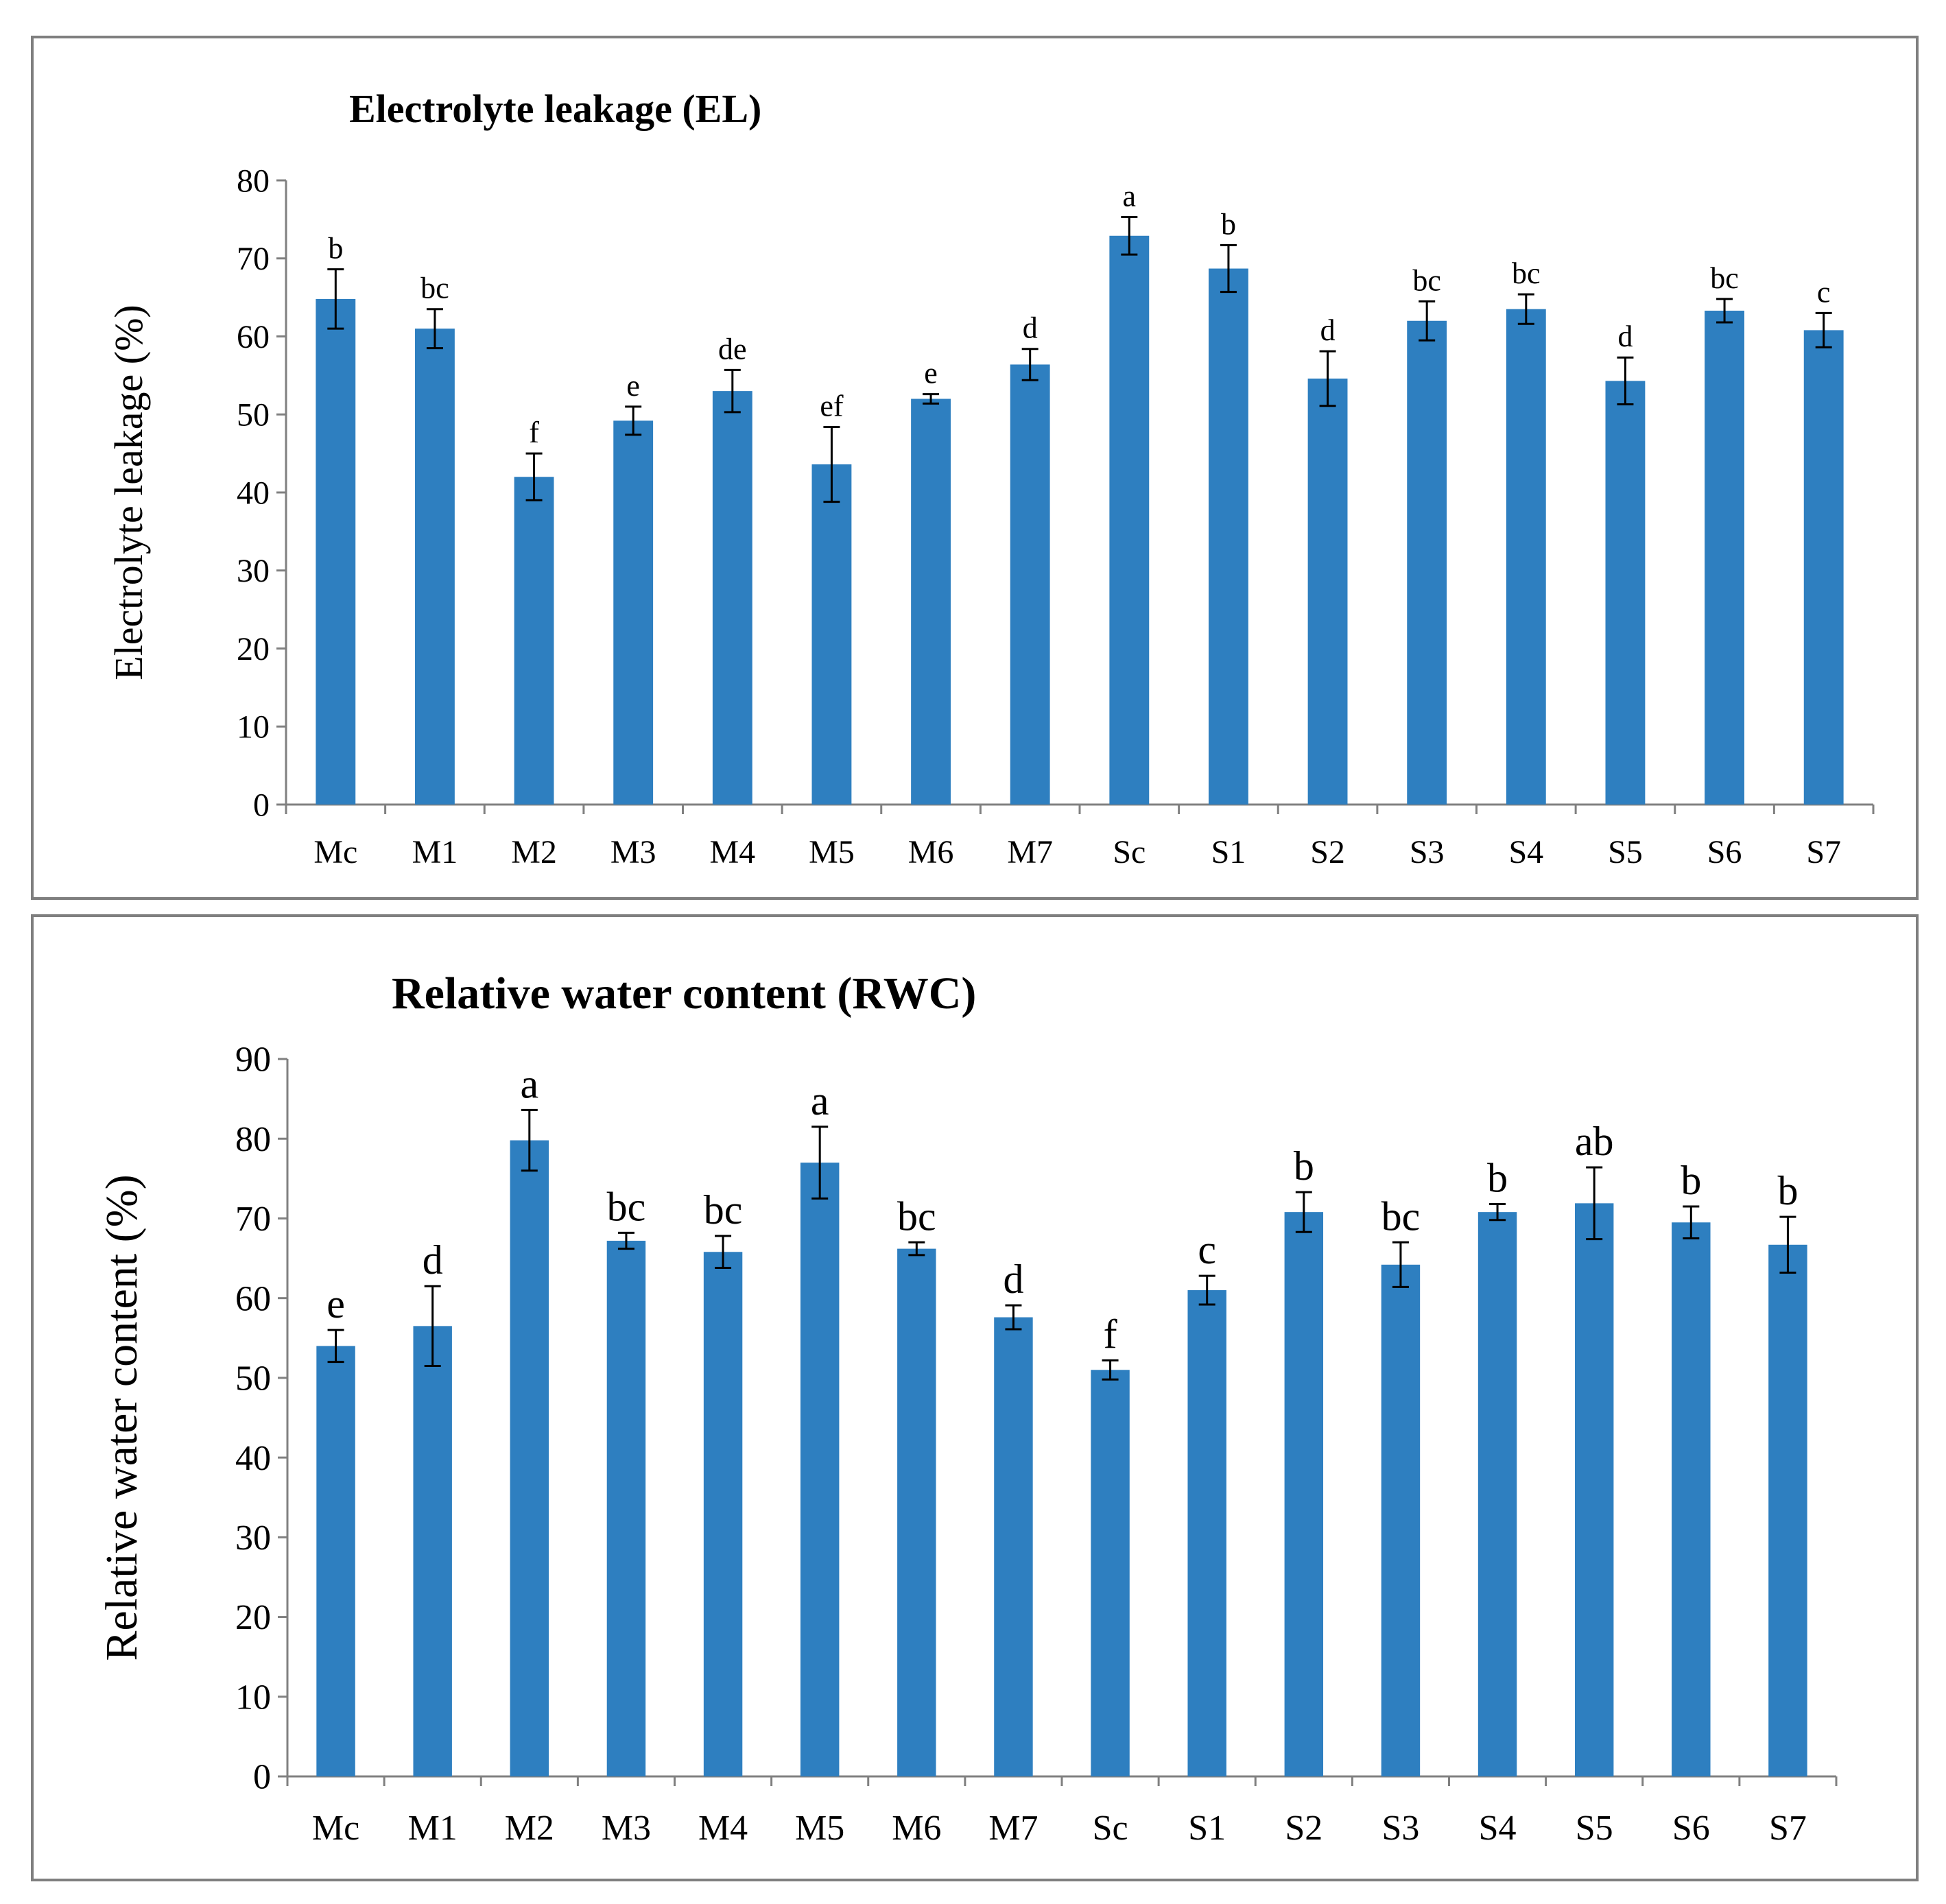 The image size is (1946, 1904). What do you see at coordinates (684, 993) in the screenshot?
I see `chart-title: Relative water content (RWC)` at bounding box center [684, 993].